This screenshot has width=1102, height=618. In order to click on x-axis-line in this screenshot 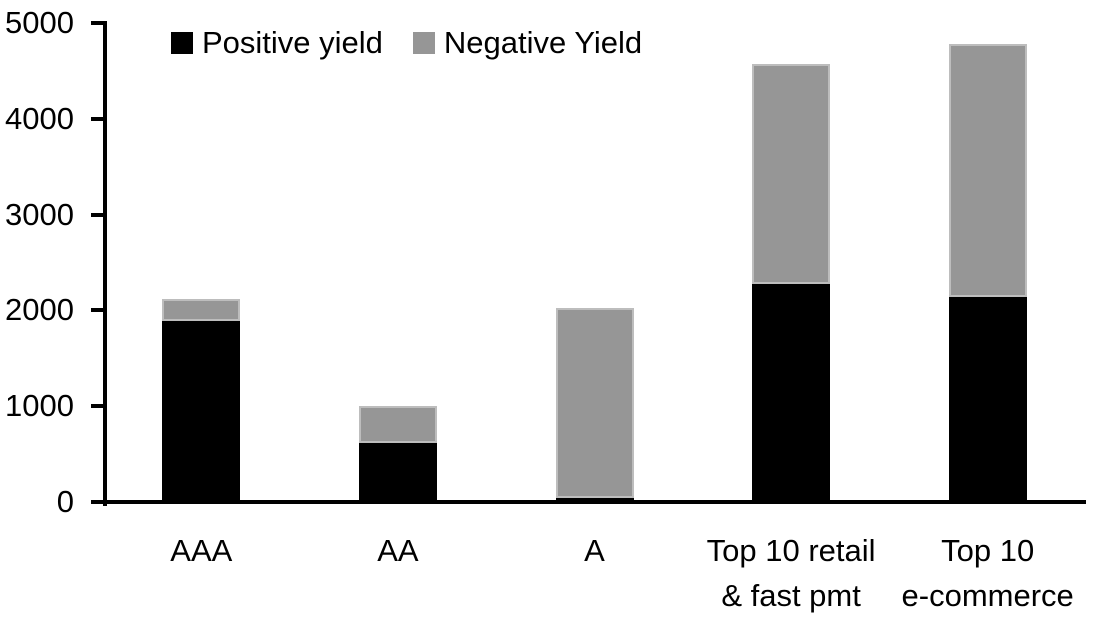, I will do `click(594, 502)`.